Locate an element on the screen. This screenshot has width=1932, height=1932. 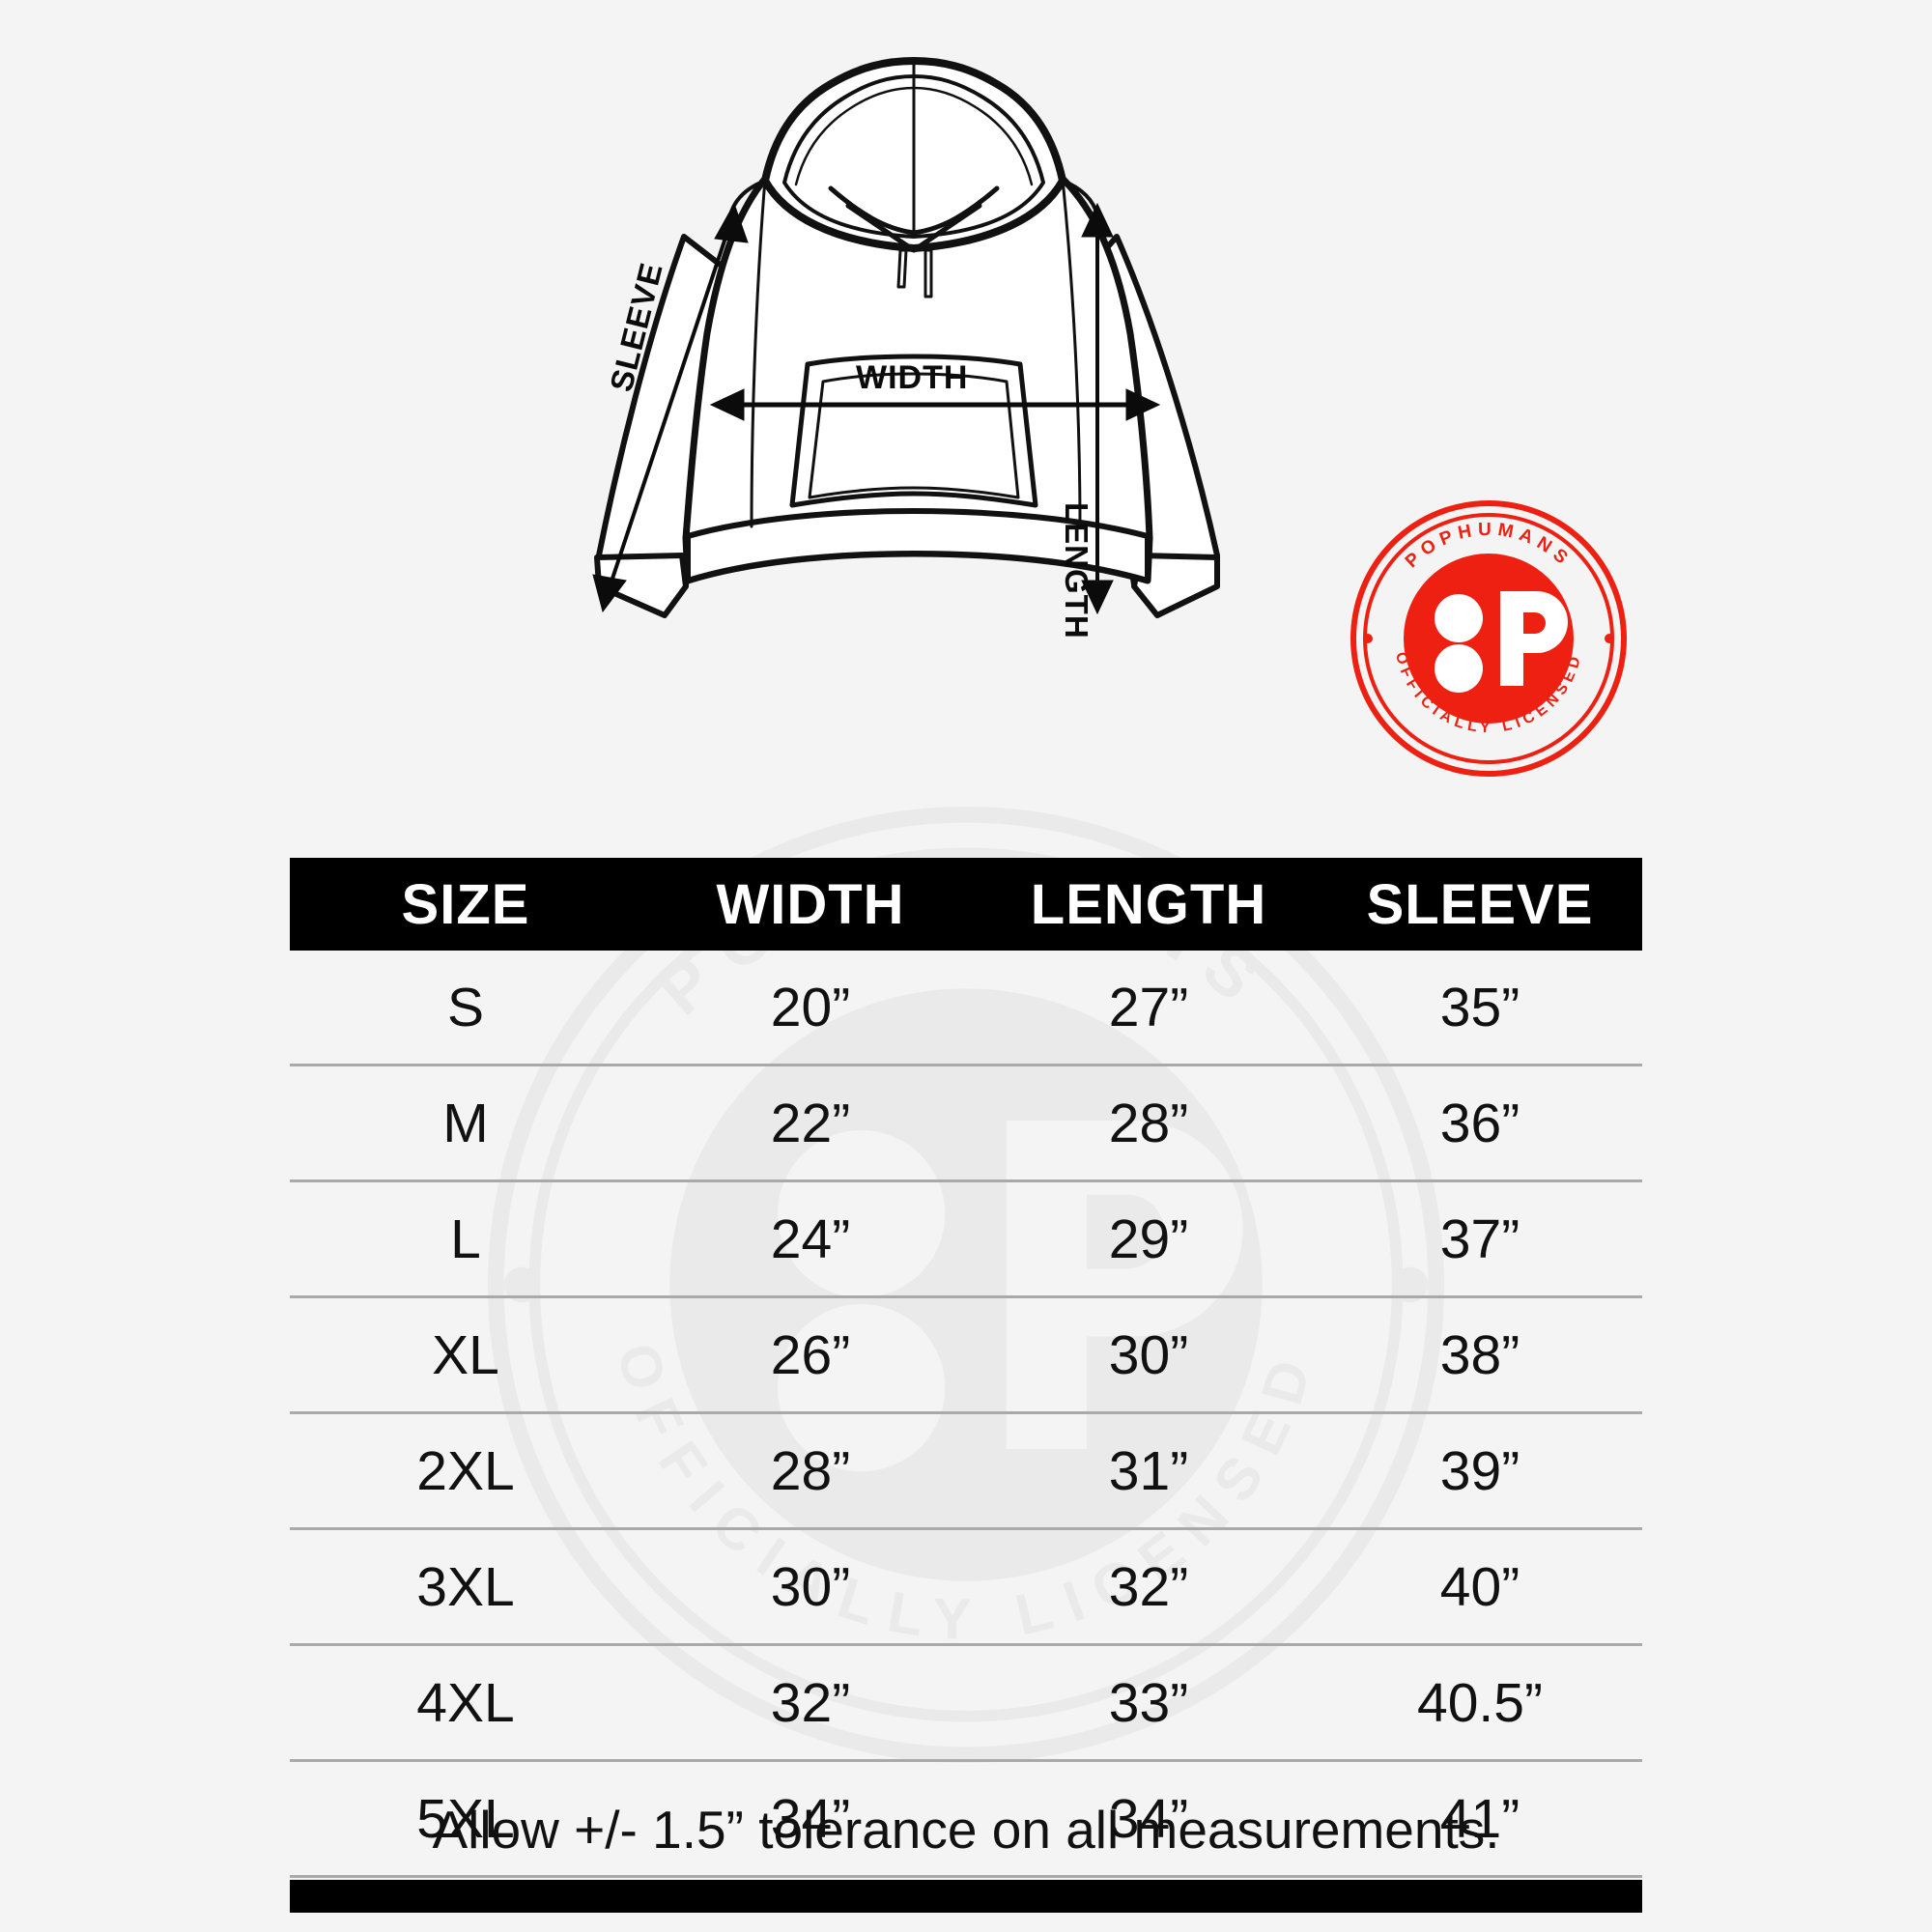
table-row: S 20” 27” 35” is located at coordinates (966, 1008).